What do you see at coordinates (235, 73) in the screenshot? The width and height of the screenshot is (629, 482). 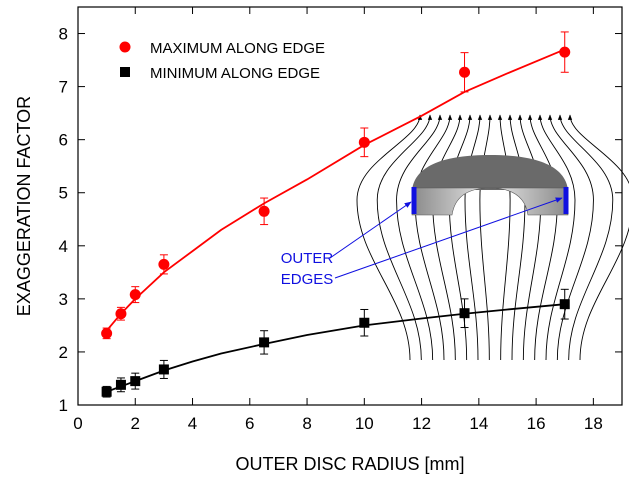 I see `legend-label: MINIMUM ALONG EDGE` at bounding box center [235, 73].